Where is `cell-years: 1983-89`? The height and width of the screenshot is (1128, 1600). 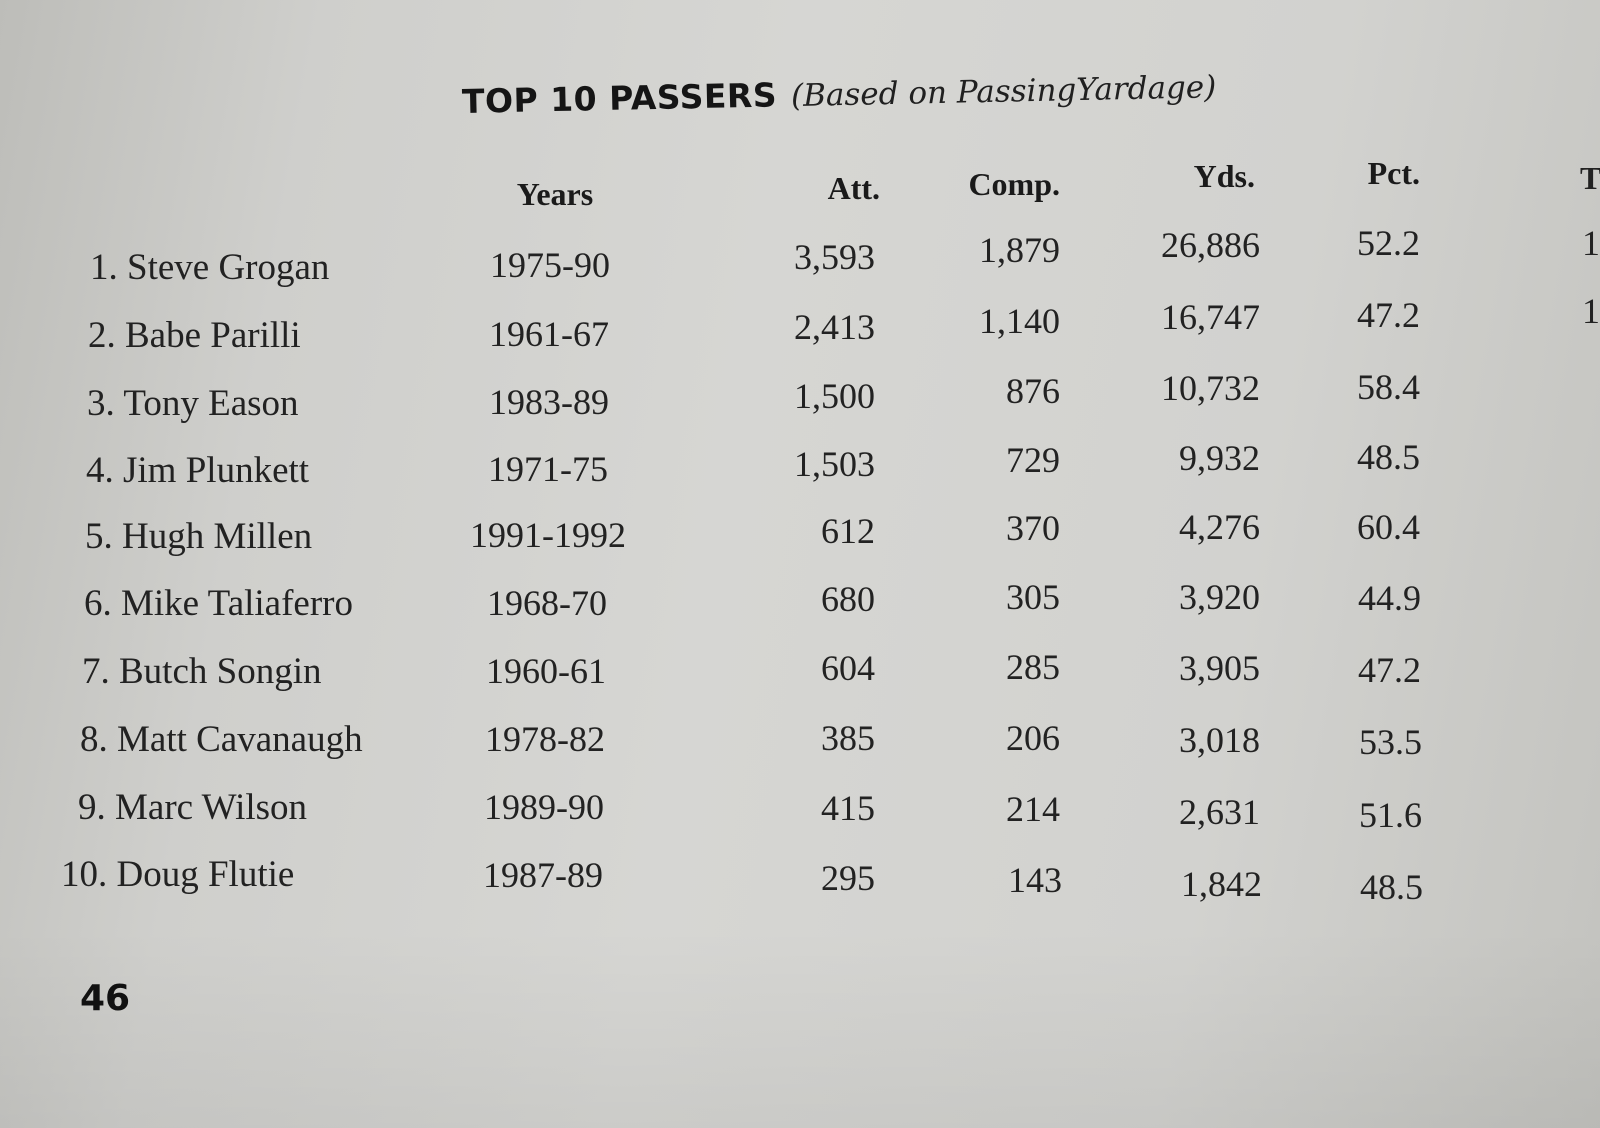
cell-years: 1983-89 is located at coordinates (549, 402).